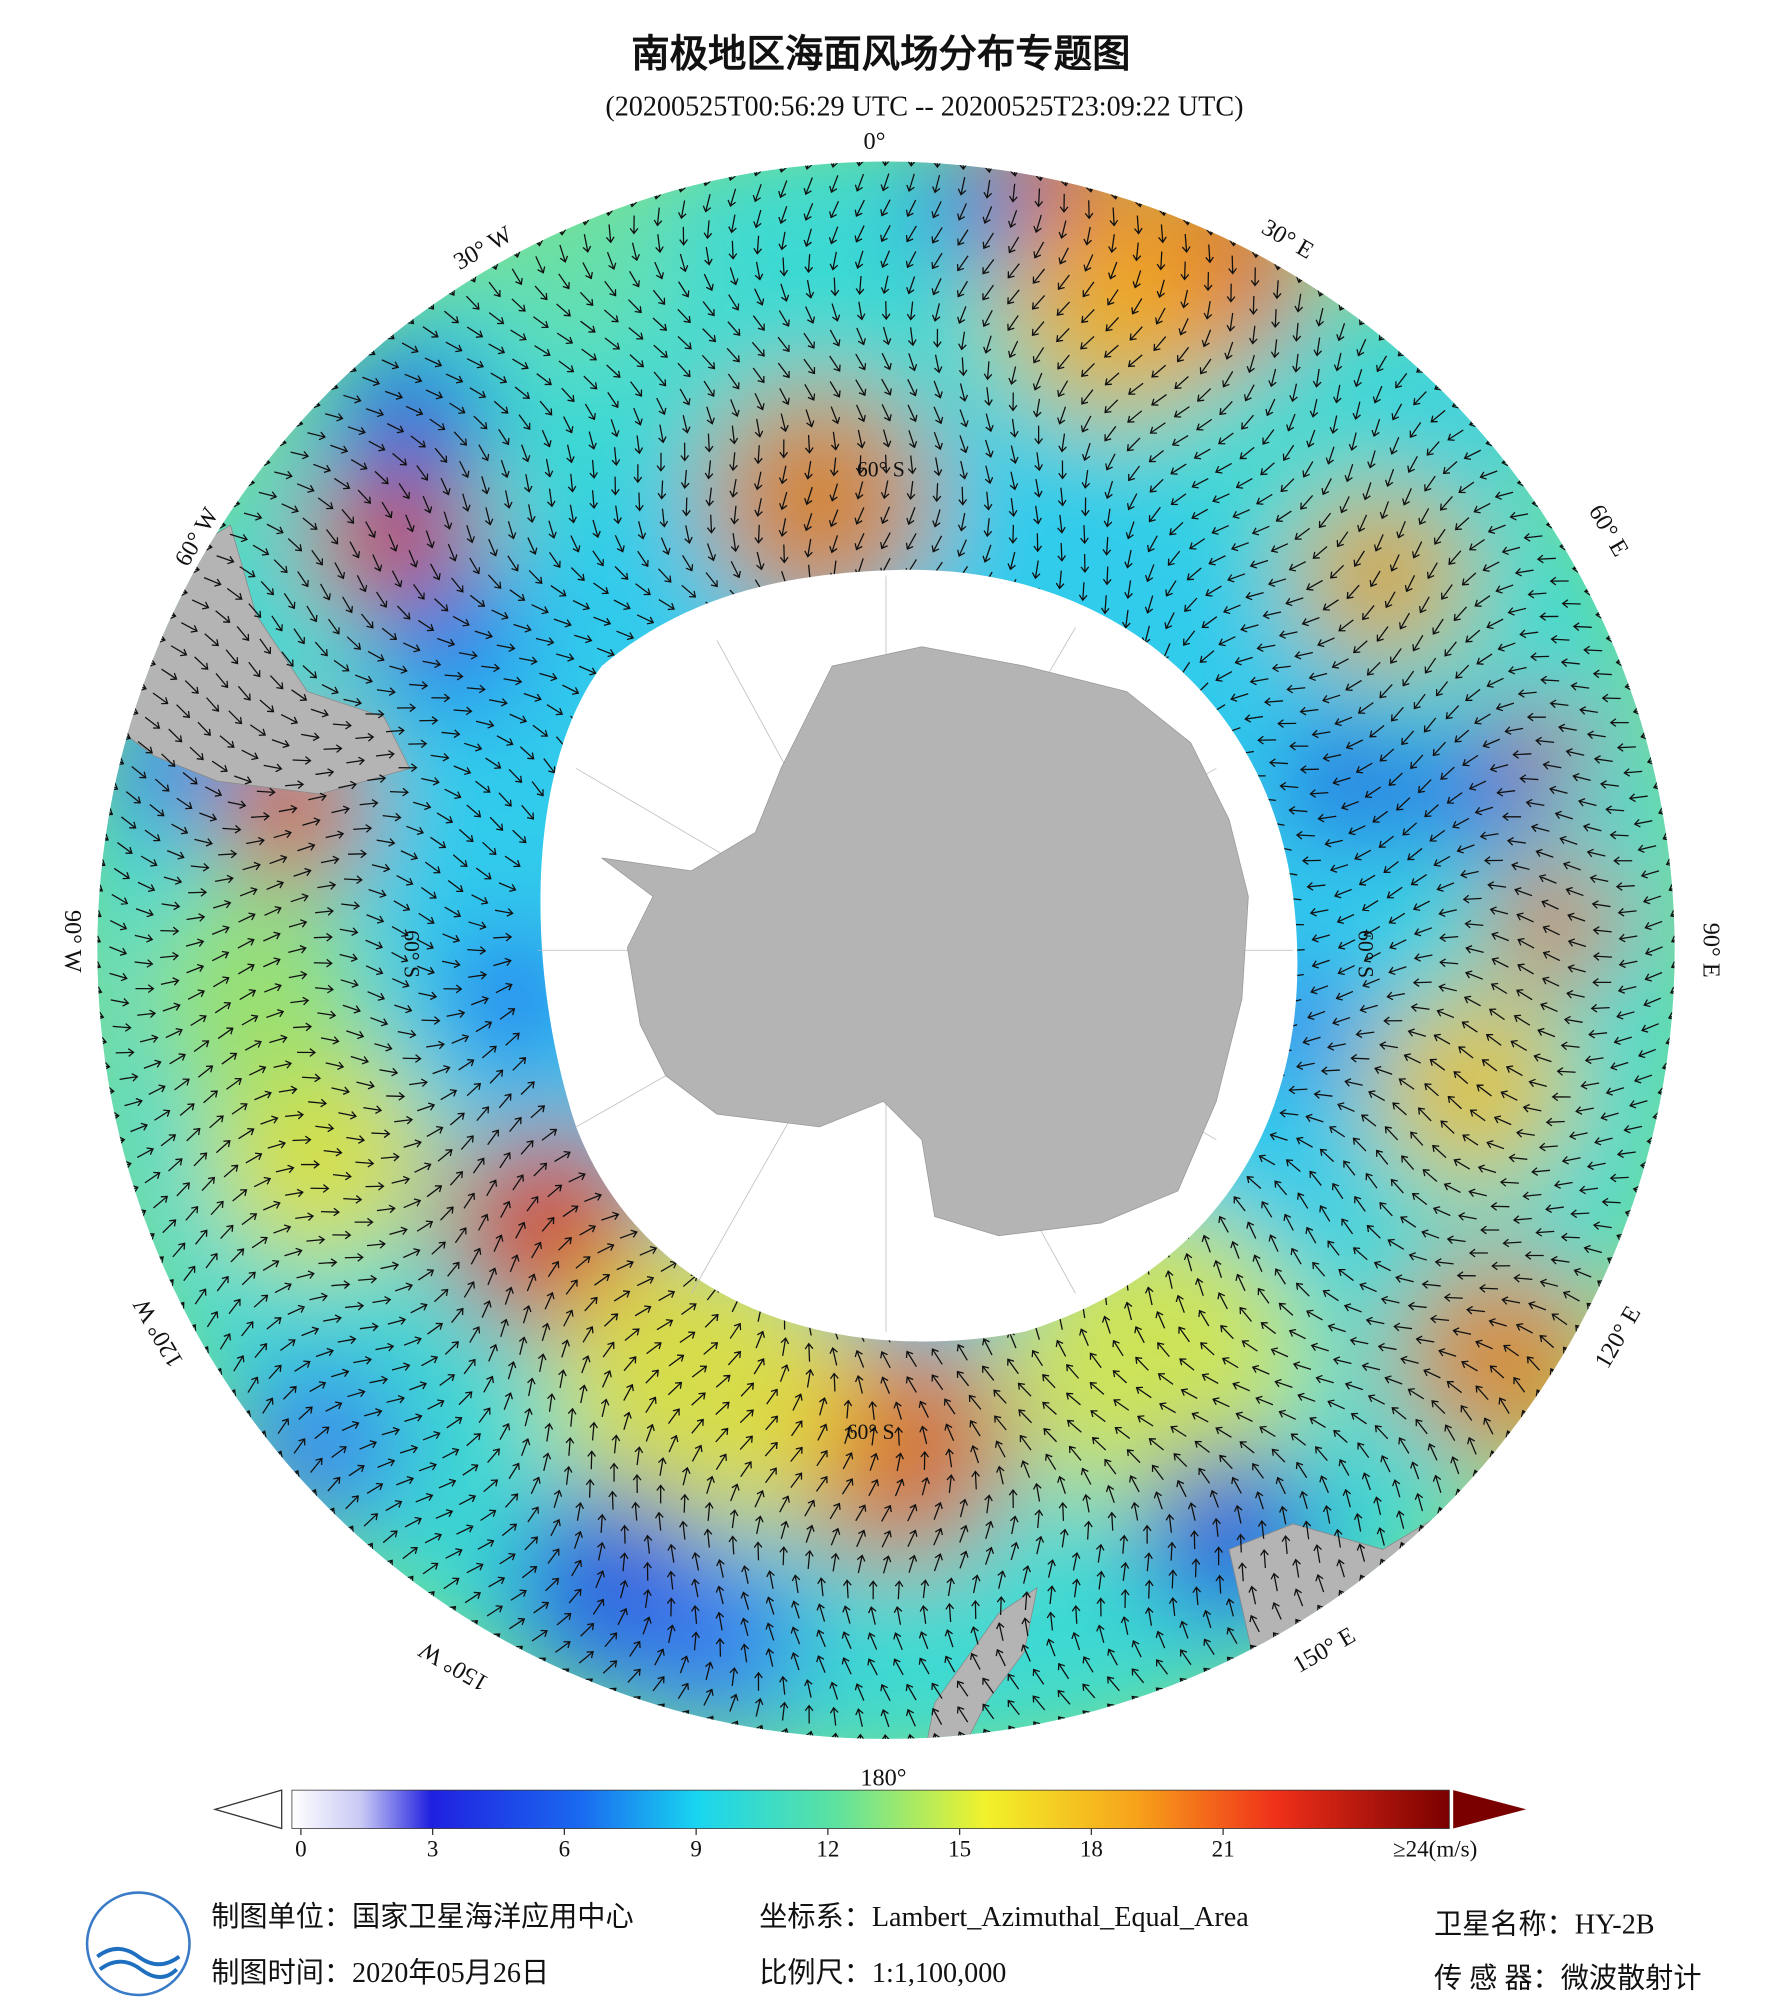 This screenshot has width=1772, height=2013. Describe the element at coordinates (1544, 1925) in the screenshot. I see `footer-satellite: 卫星名称：HY-2B` at that location.